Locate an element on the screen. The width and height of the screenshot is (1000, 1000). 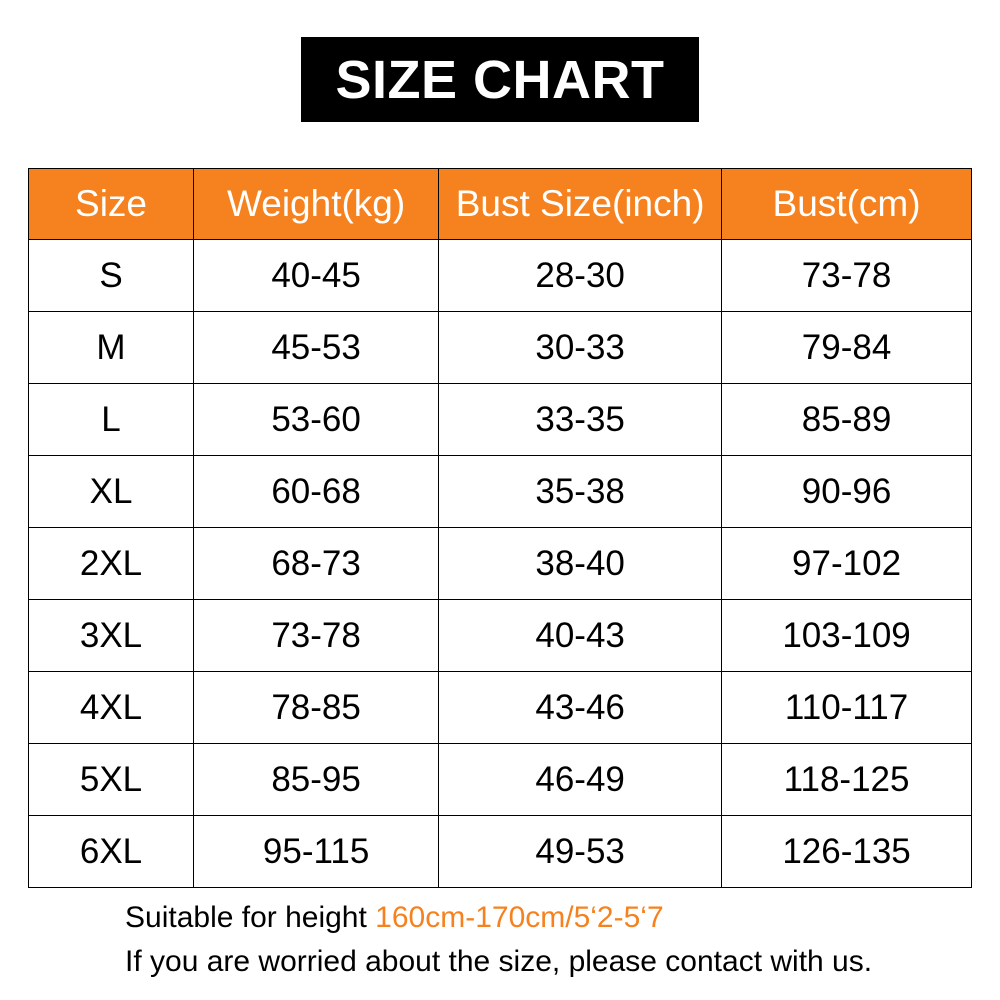
cell-bust-inch: 43-46 is located at coordinates (580, 707).